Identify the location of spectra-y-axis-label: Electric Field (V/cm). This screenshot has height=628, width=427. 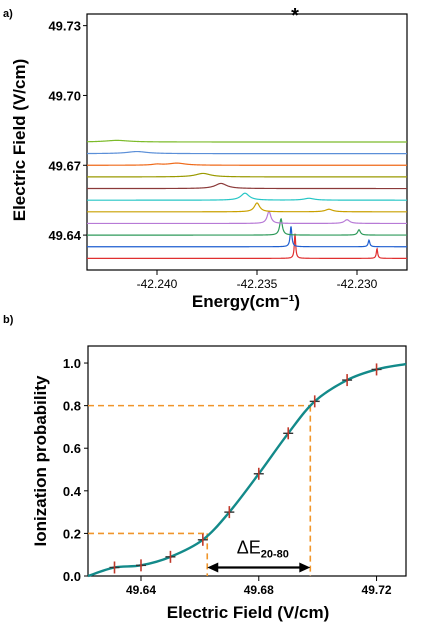
(19, 140).